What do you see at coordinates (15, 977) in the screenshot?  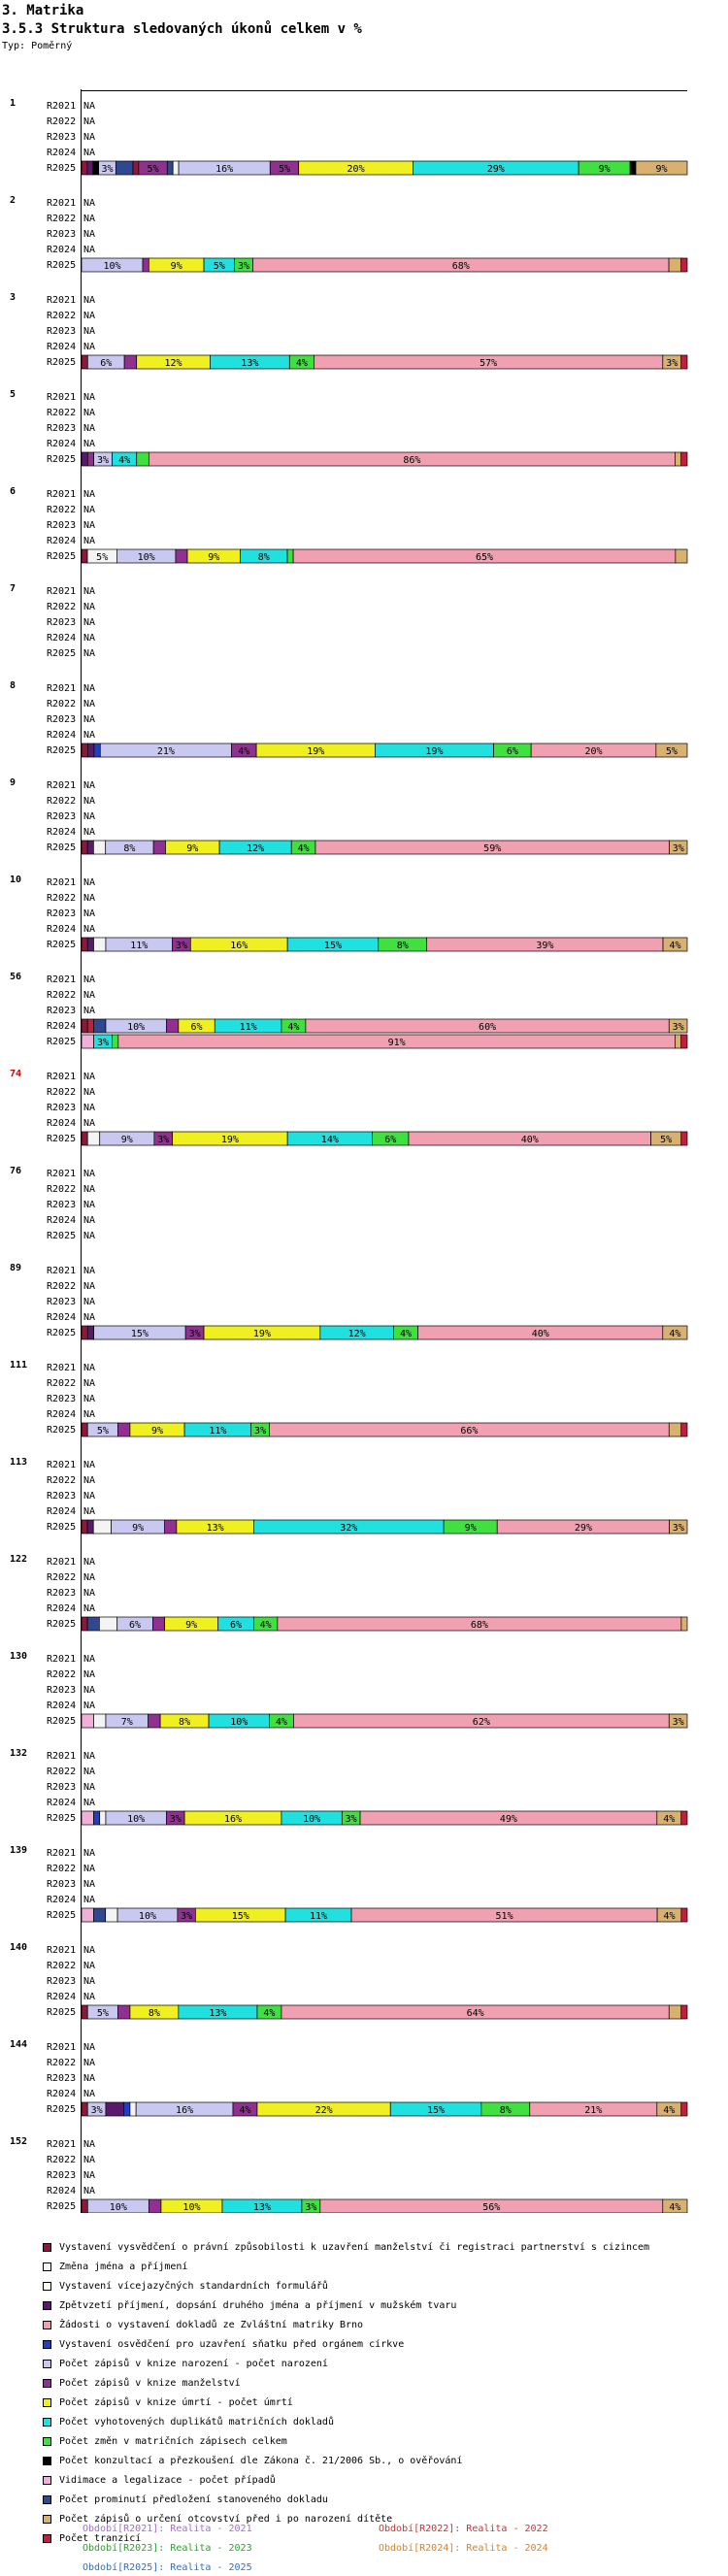 I see `group-label: 56` at bounding box center [15, 977].